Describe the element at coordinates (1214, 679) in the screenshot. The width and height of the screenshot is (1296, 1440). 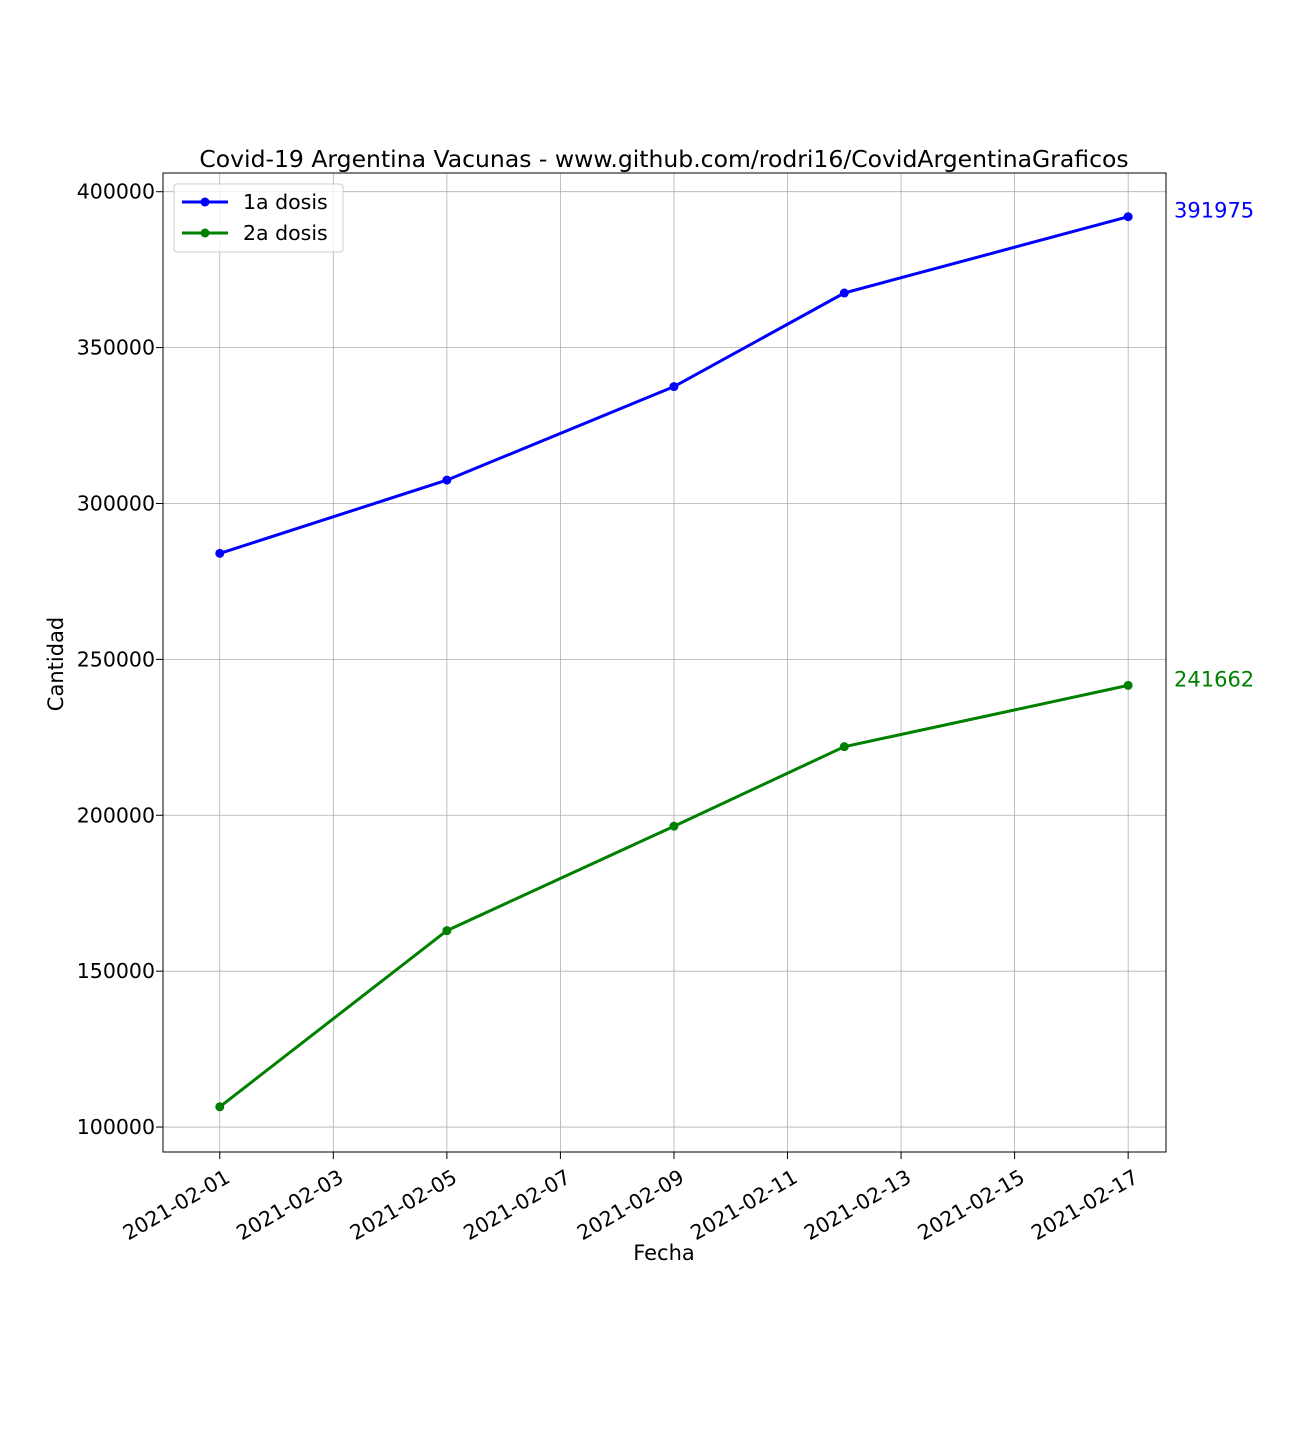
I see `end-value-label: 241662` at that location.